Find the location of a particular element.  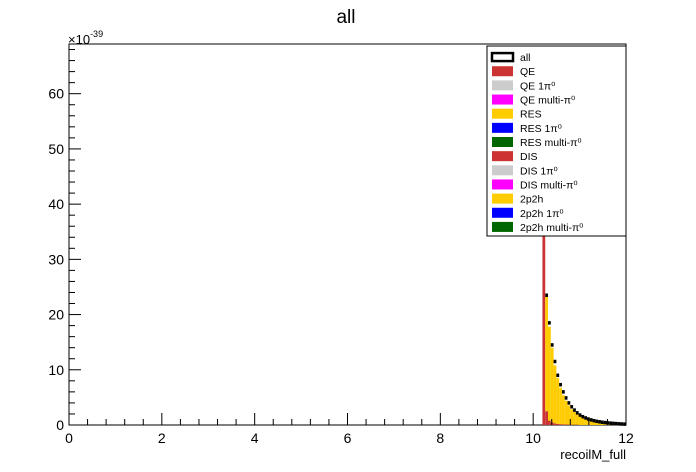

y-tick-label: 30 is located at coordinates (56, 259).